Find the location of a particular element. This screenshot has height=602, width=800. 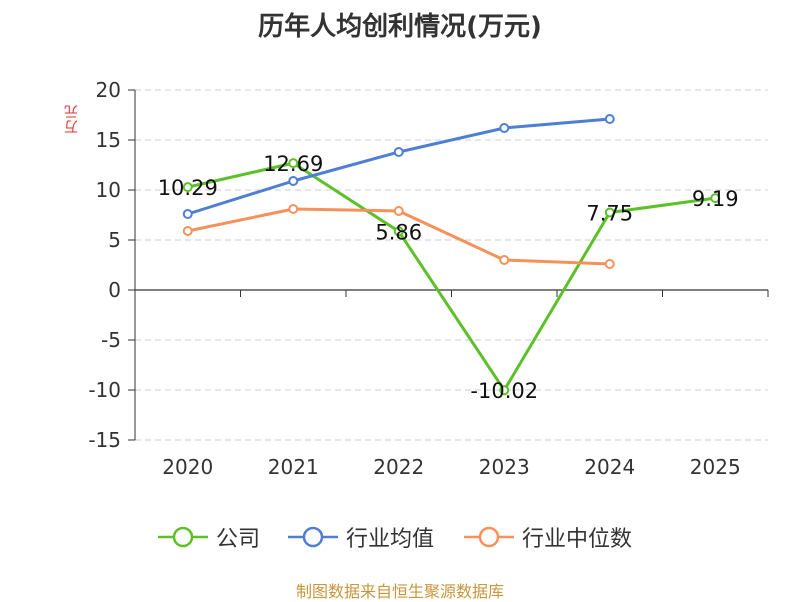

data-label: 10.29 is located at coordinates (188, 188).